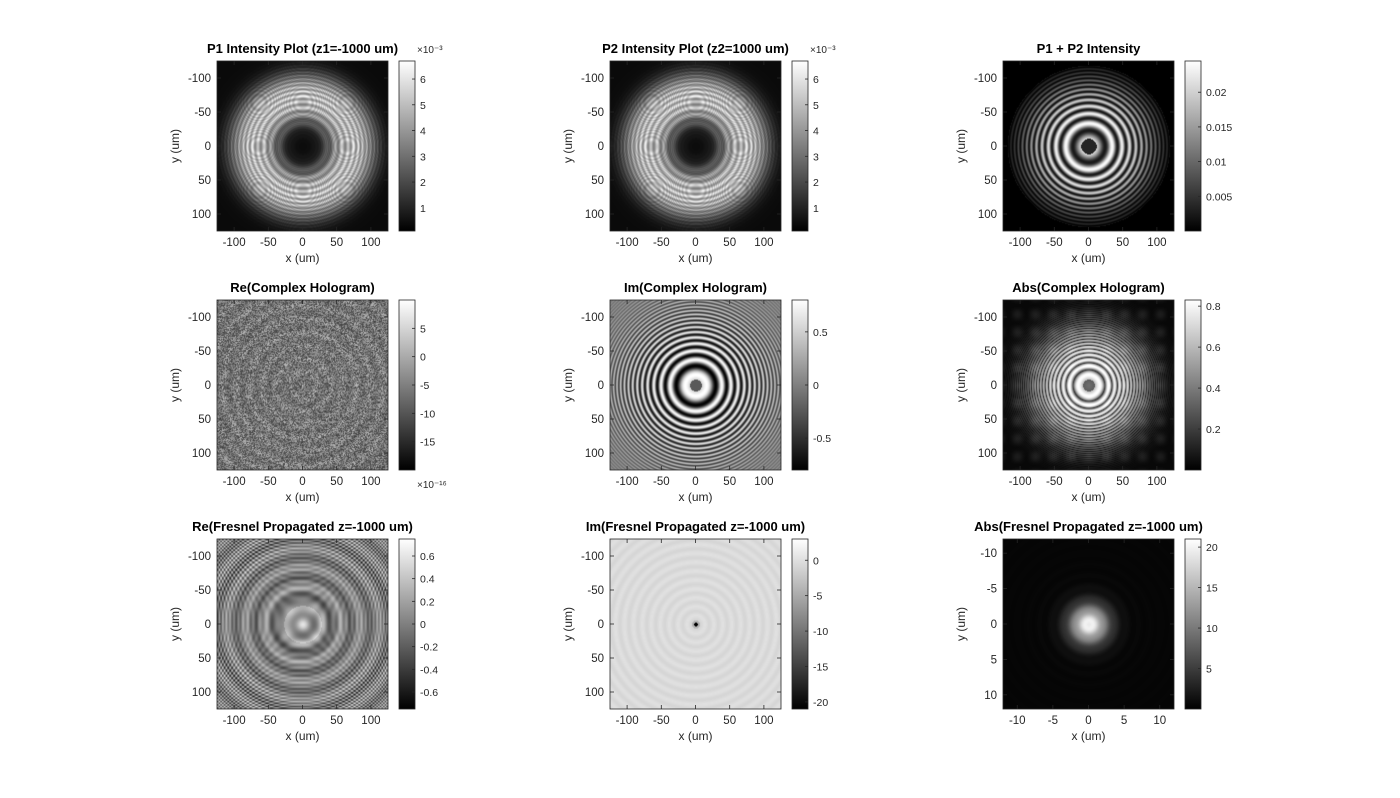 The image size is (1400, 798). What do you see at coordinates (1088, 526) in the screenshot?
I see `subplot-title: Abs(Fresnel Propagated z=-1000 um)` at bounding box center [1088, 526].